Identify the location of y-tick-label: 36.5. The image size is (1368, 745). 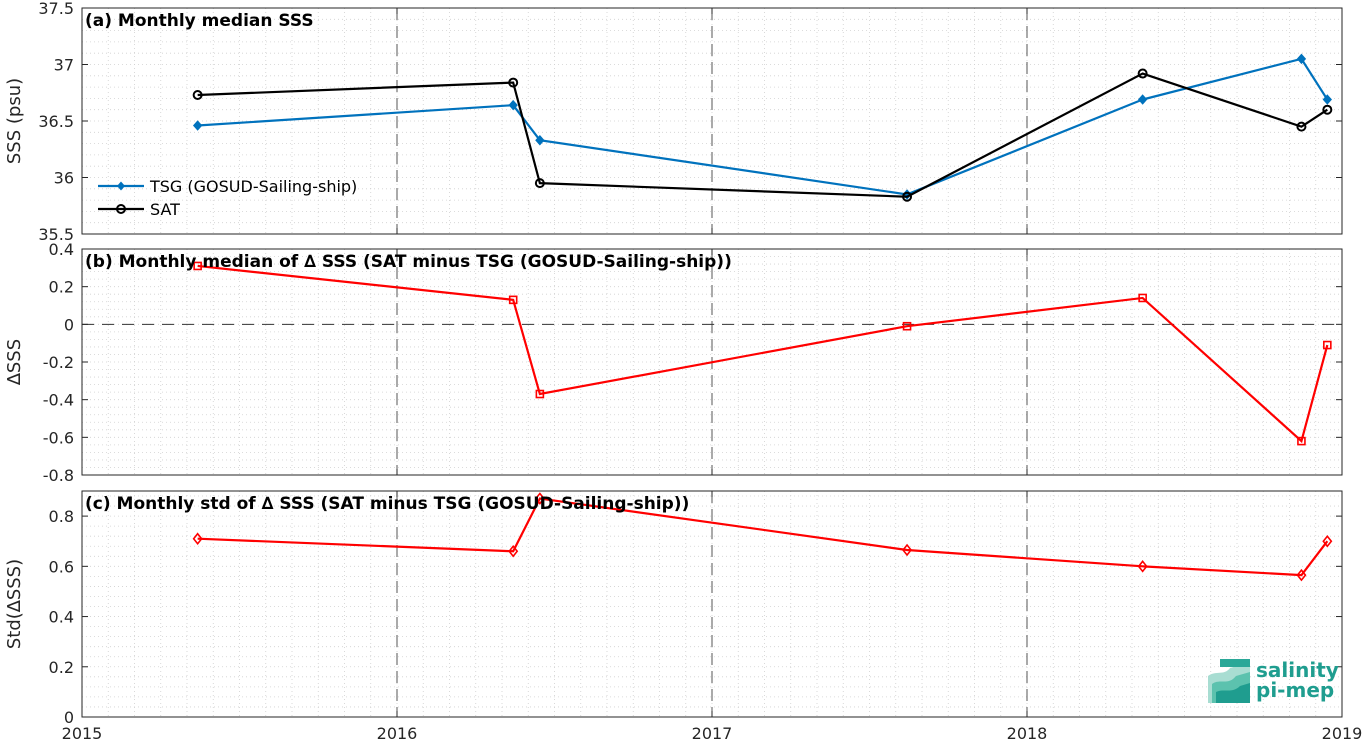
(56, 121).